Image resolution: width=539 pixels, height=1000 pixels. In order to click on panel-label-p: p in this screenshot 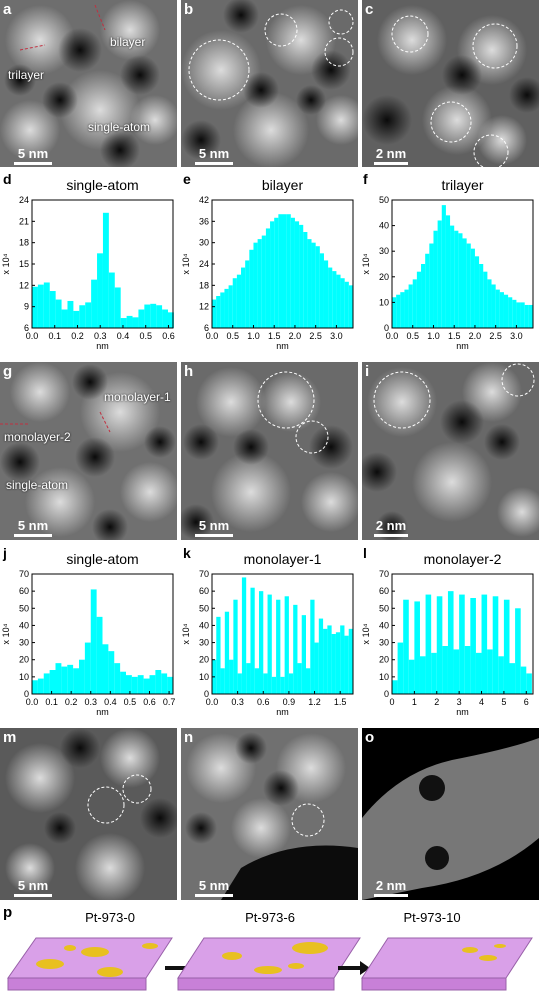, I will do `click(8, 912)`.